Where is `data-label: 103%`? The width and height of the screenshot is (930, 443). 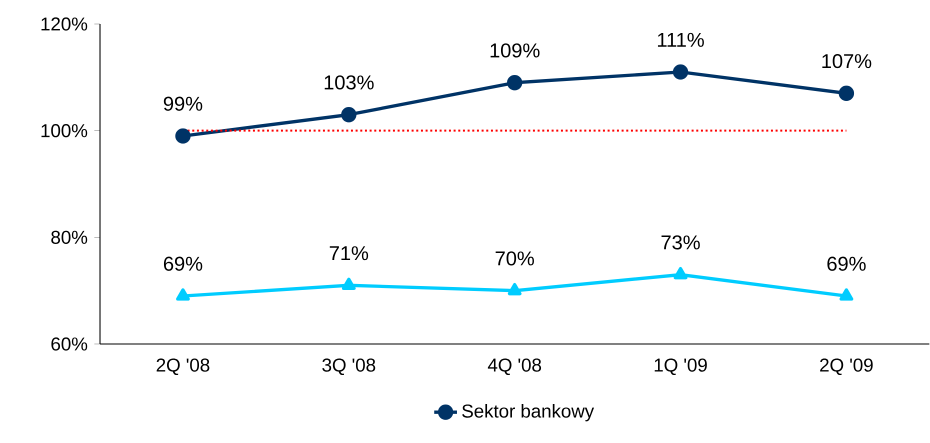
data-label: 103% is located at coordinates (349, 83).